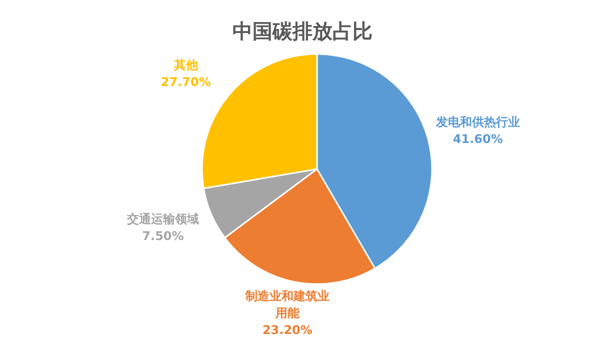 The width and height of the screenshot is (605, 340). I want to click on slice-label: 其他, so click(185, 65).